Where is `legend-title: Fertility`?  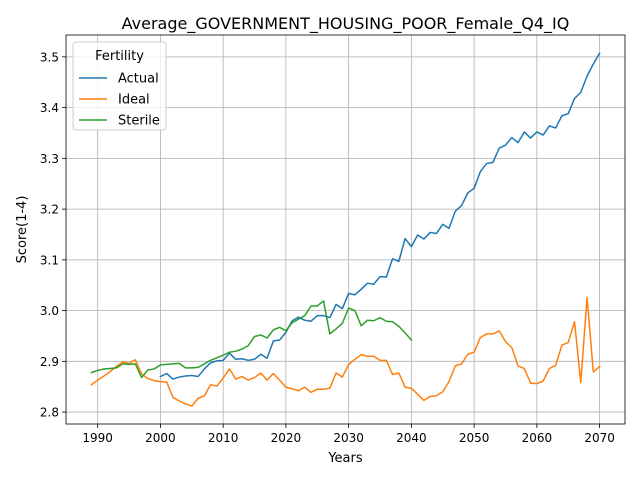
legend-title: Fertility is located at coordinates (119, 56).